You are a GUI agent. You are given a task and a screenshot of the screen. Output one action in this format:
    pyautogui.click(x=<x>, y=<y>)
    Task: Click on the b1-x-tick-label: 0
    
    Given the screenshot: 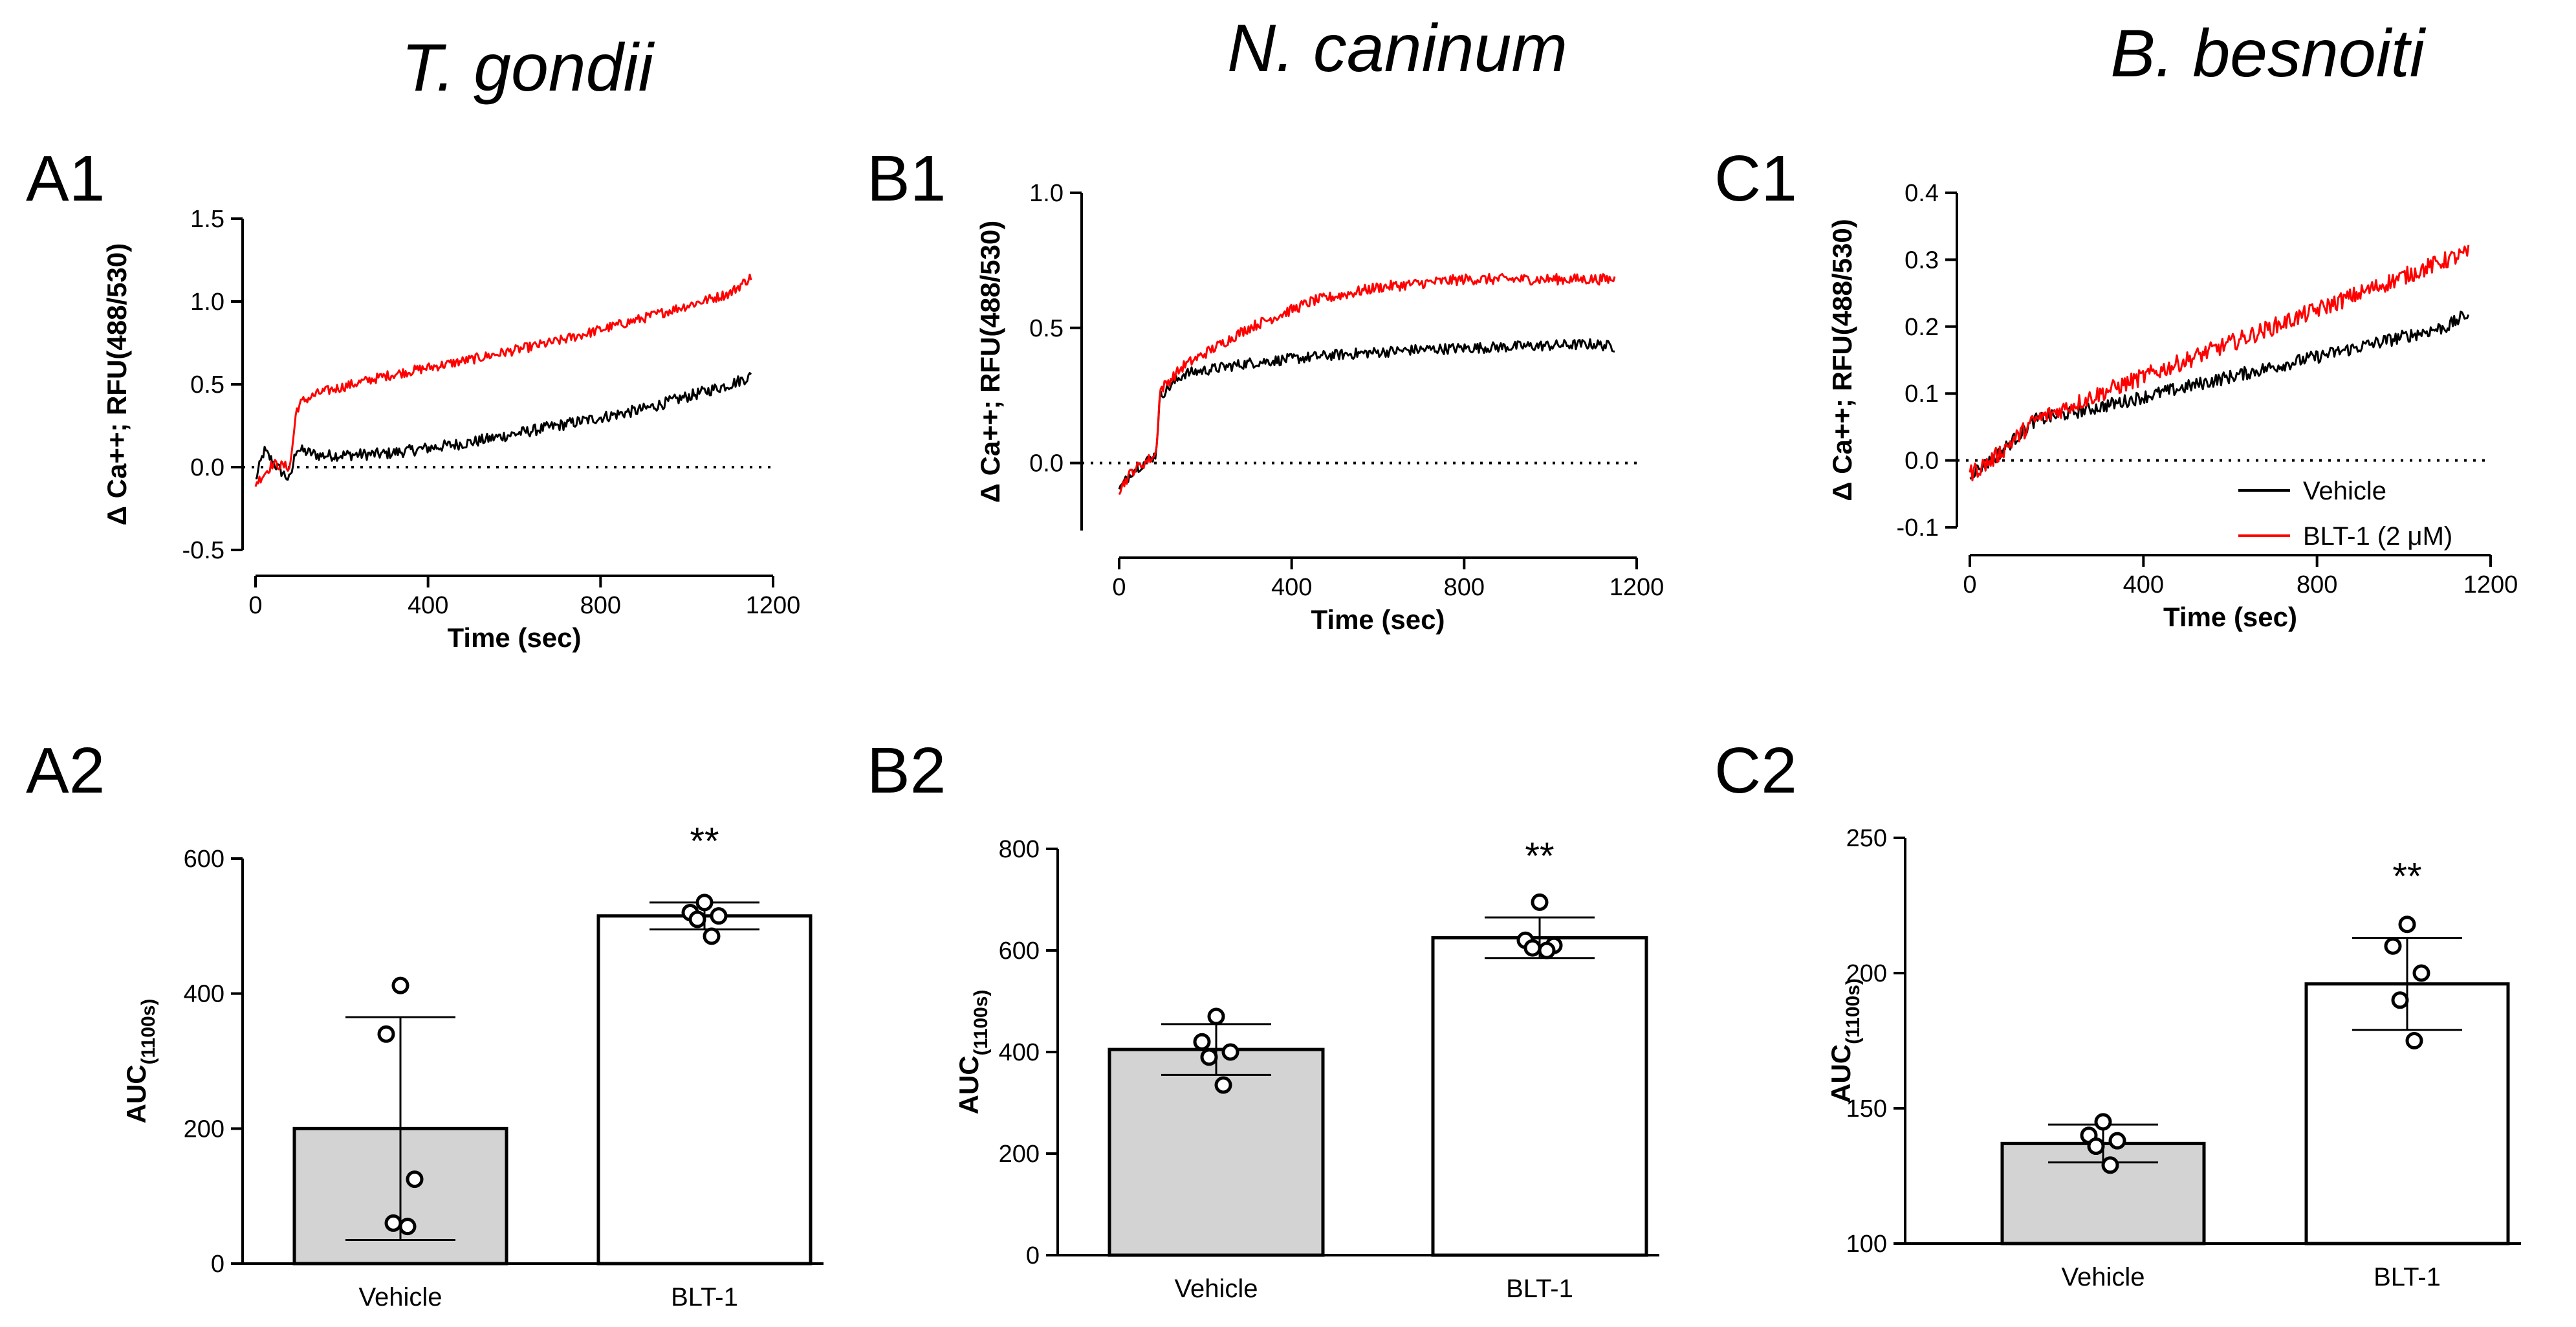 What is the action you would take?
    pyautogui.click(x=1119, y=587)
    